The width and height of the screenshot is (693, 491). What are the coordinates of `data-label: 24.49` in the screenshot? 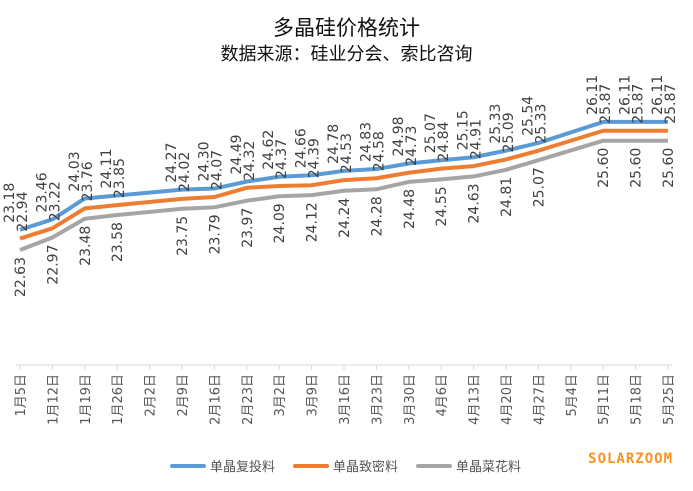 It's located at (237, 154).